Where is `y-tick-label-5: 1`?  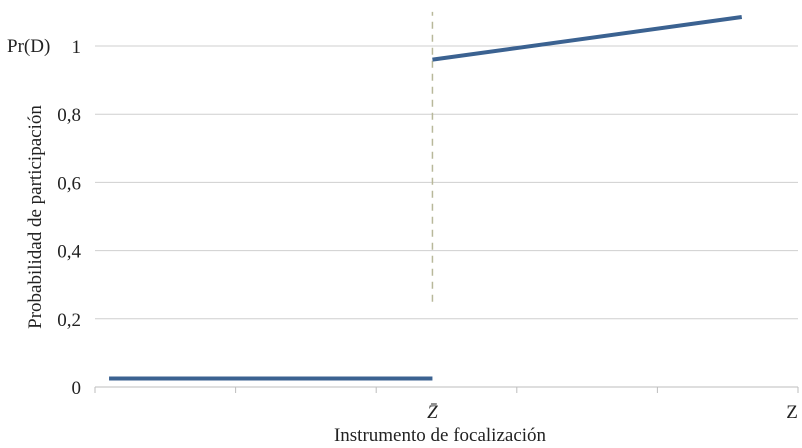
y-tick-label-5: 1 is located at coordinates (77, 47).